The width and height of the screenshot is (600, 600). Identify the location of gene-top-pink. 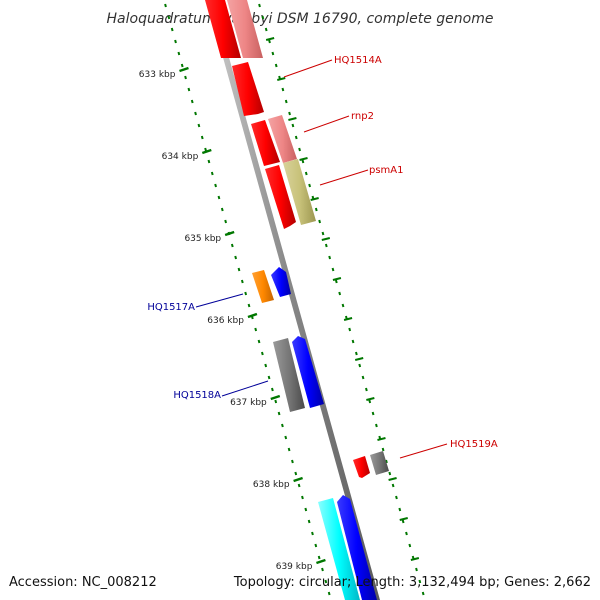
(245, 29).